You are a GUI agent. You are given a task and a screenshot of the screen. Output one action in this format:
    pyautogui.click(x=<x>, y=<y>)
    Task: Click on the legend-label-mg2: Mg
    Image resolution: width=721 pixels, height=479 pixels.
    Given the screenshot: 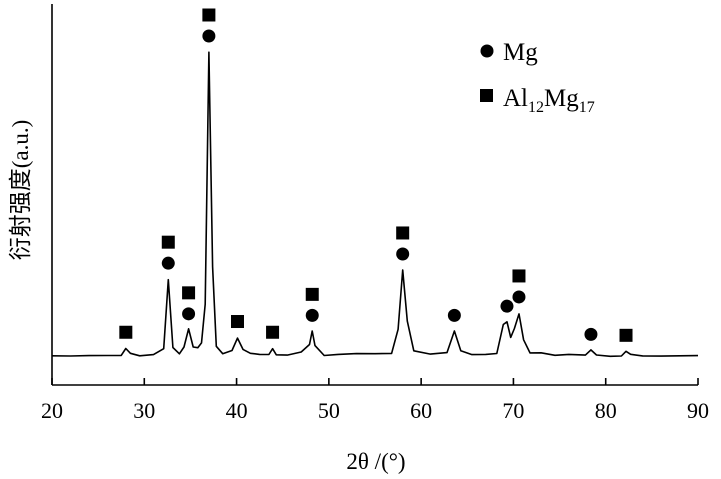 What is the action you would take?
    pyautogui.click(x=561, y=98)
    